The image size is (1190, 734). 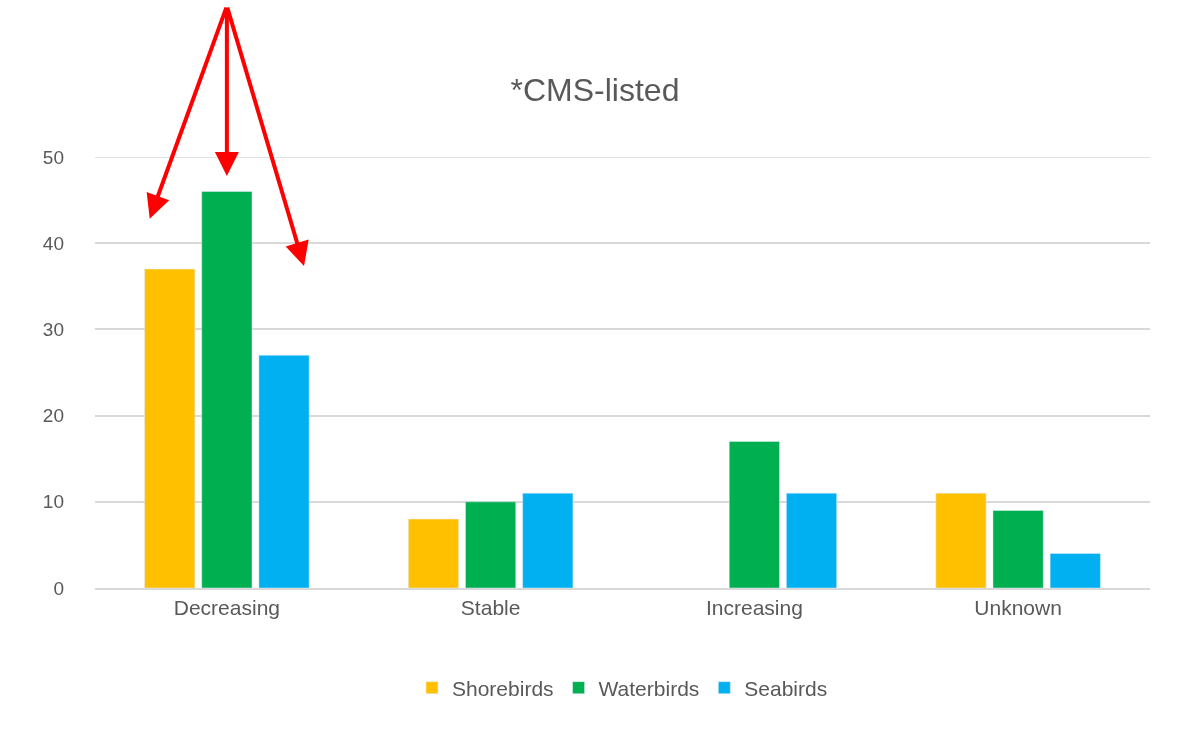 What do you see at coordinates (503, 688) in the screenshot?
I see `legend-label: Shorebirds` at bounding box center [503, 688].